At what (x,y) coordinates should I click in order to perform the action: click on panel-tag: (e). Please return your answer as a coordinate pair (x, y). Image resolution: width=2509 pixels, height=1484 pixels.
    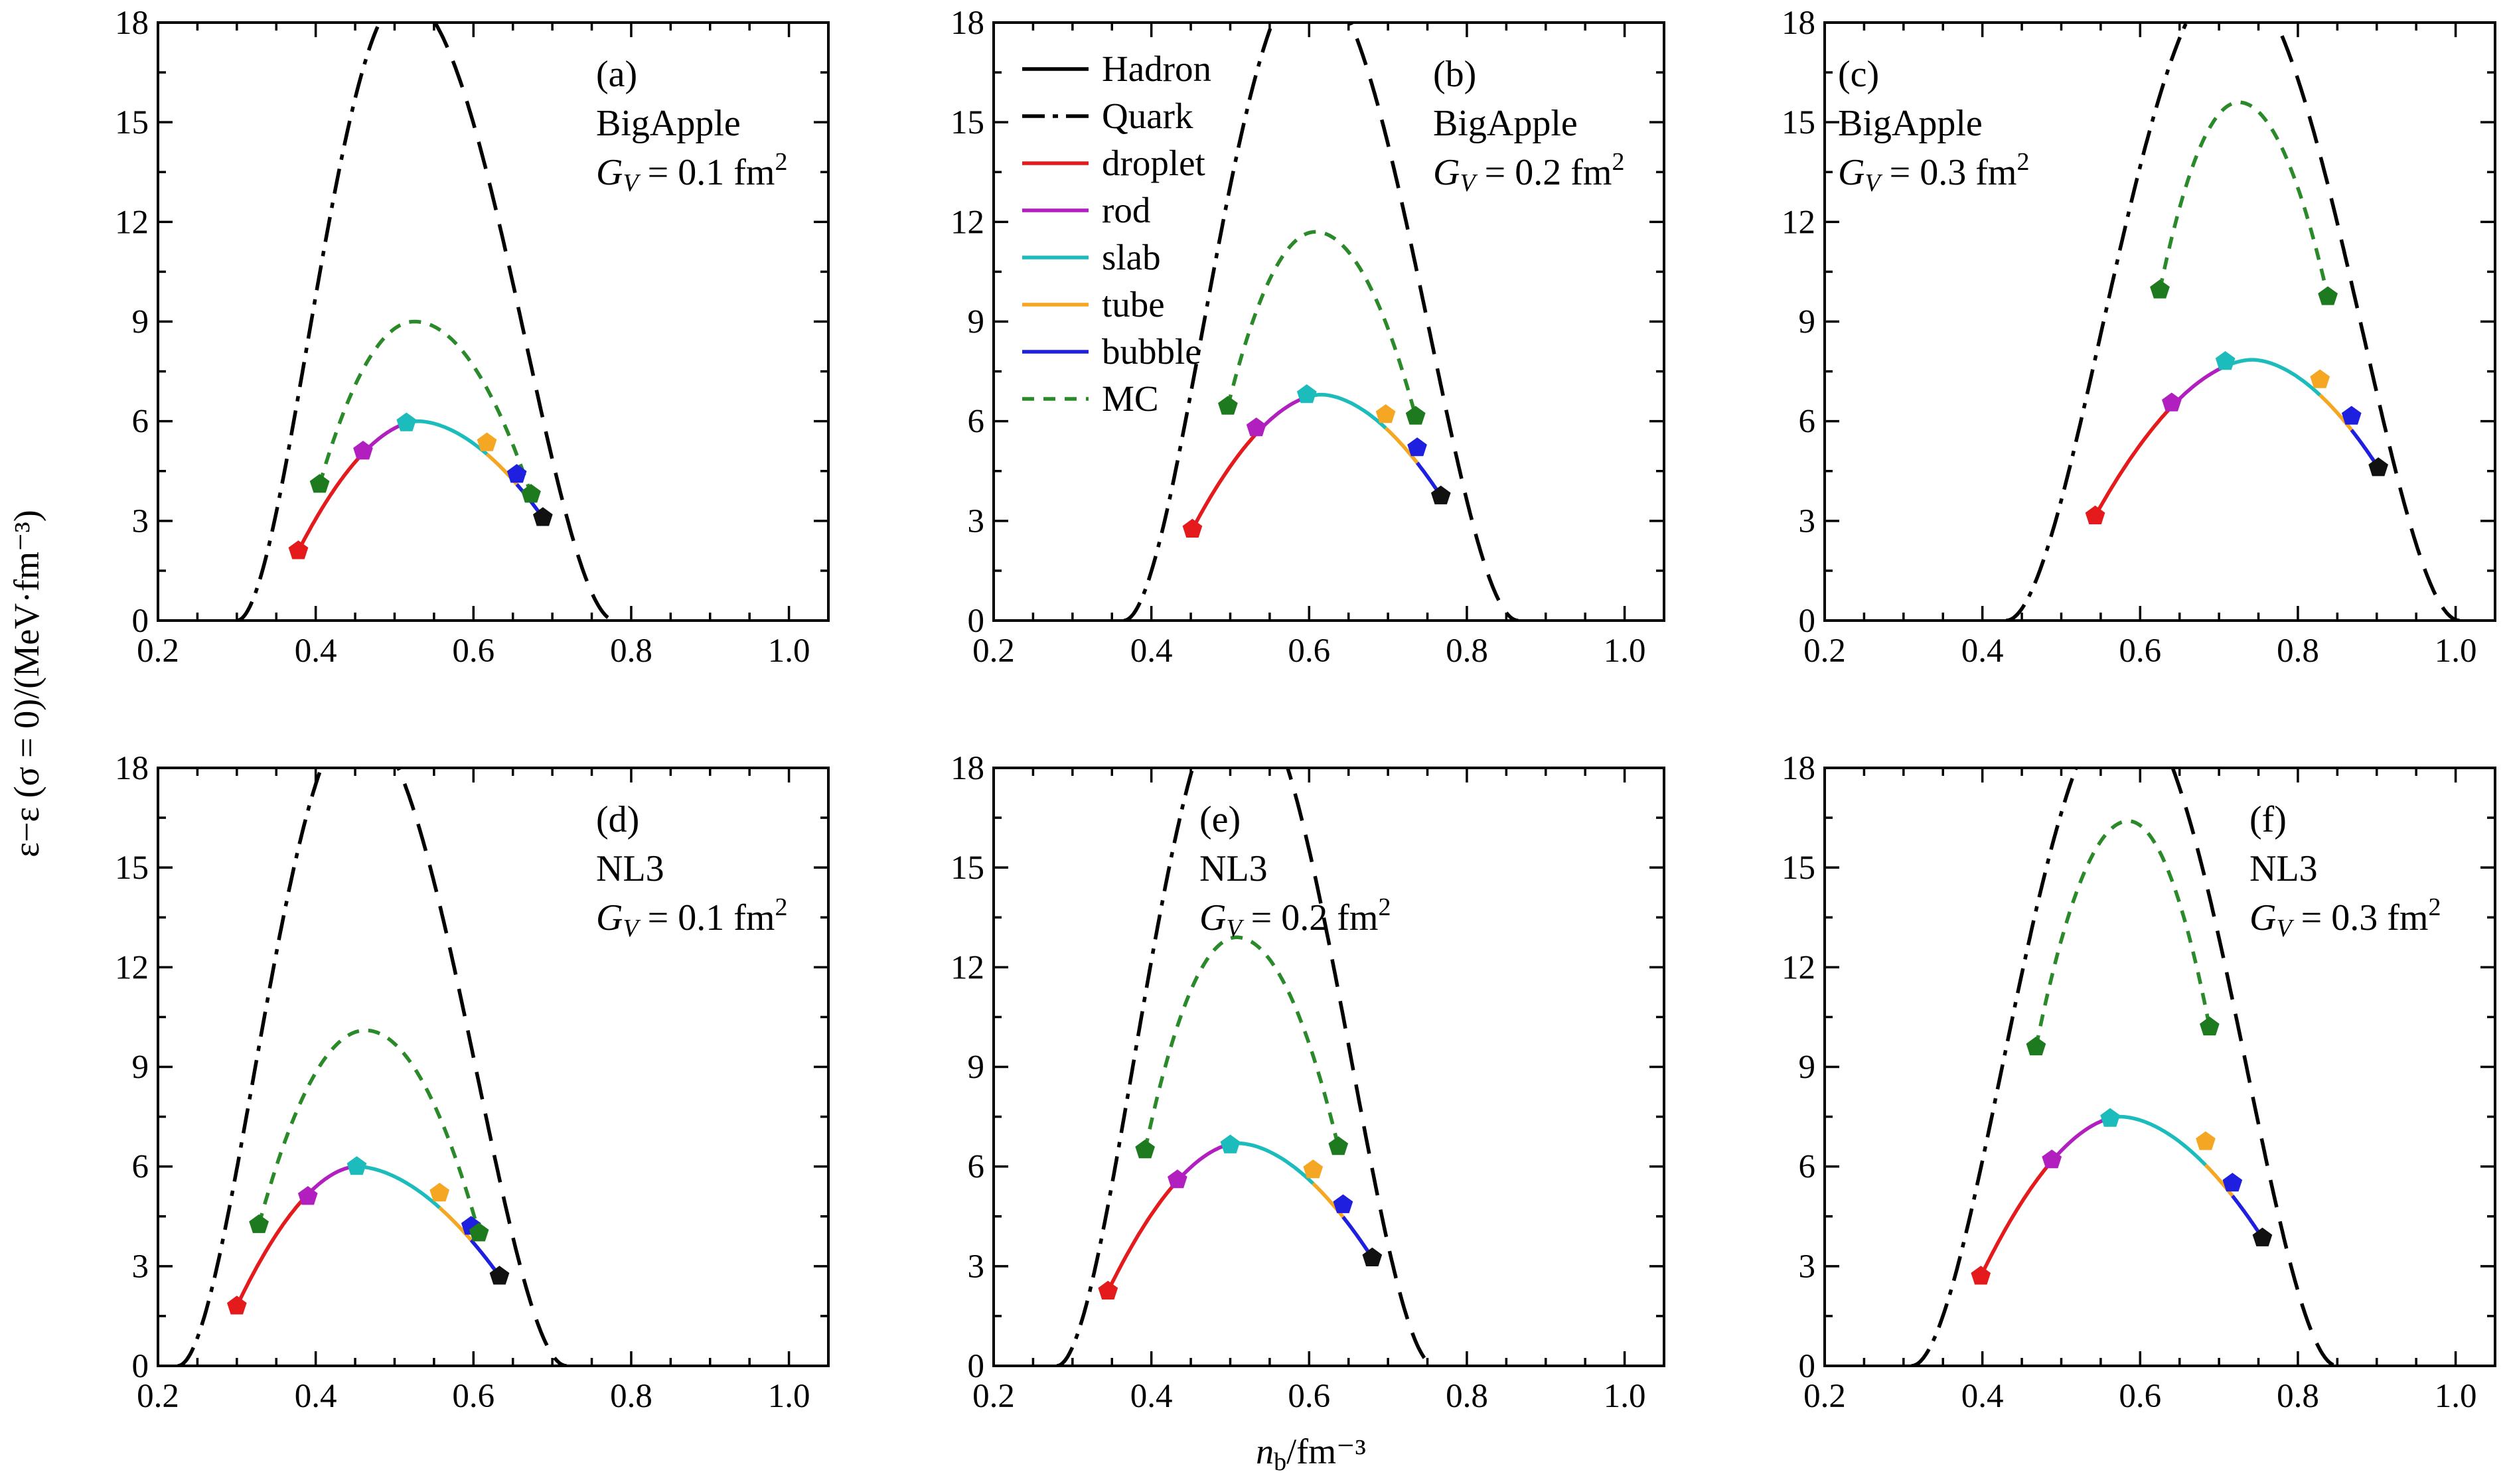
    Looking at the image, I should click on (1220, 819).